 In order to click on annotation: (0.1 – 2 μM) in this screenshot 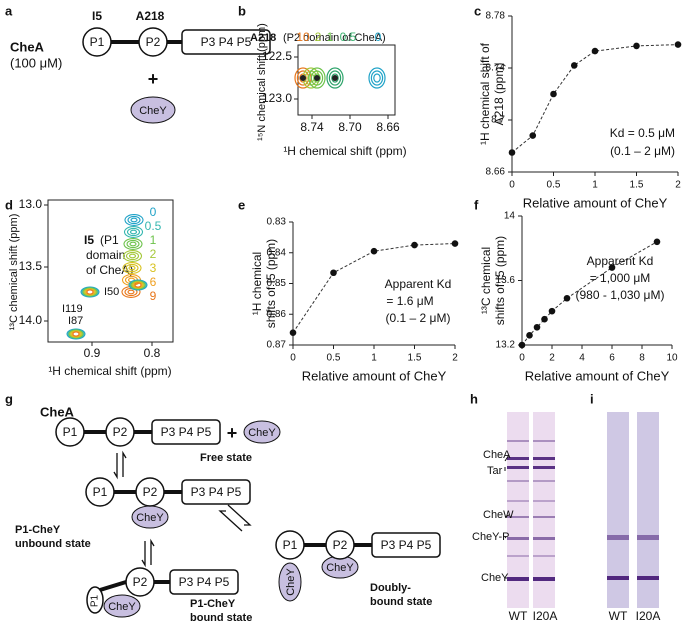, I will do `click(642, 151)`.